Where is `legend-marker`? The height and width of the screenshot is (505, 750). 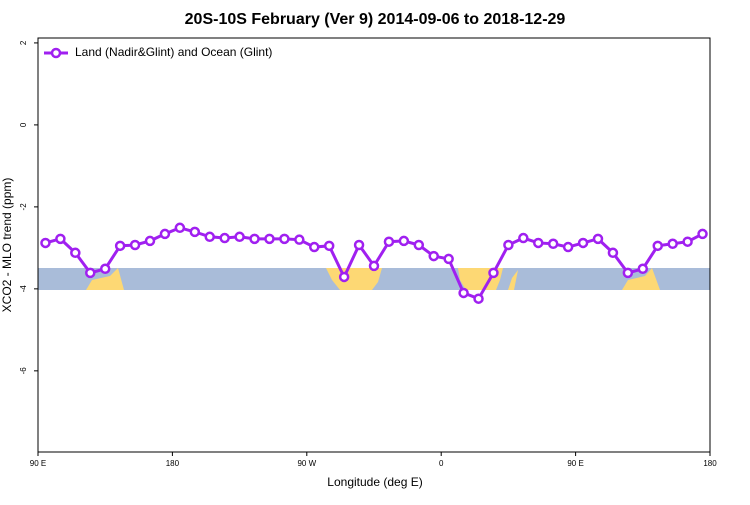 legend-marker is located at coordinates (56, 53).